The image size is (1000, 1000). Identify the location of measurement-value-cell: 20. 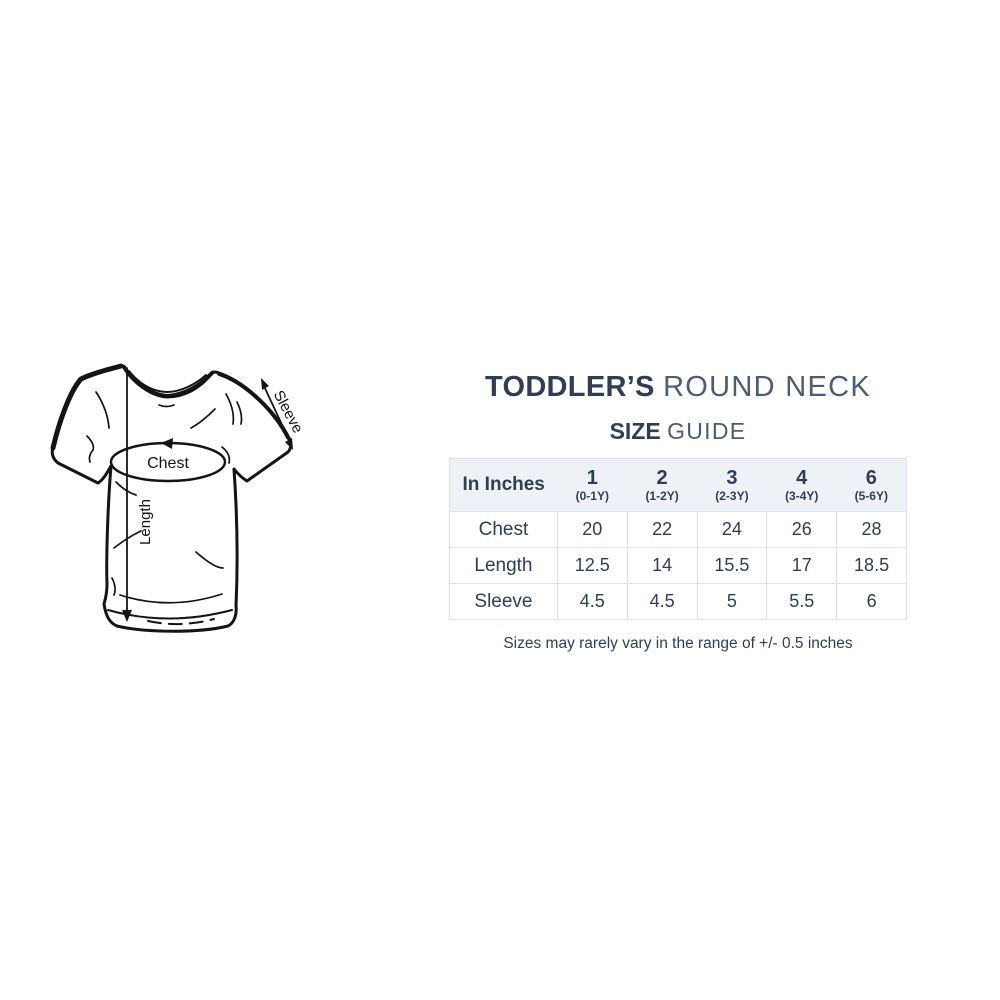
(592, 530).